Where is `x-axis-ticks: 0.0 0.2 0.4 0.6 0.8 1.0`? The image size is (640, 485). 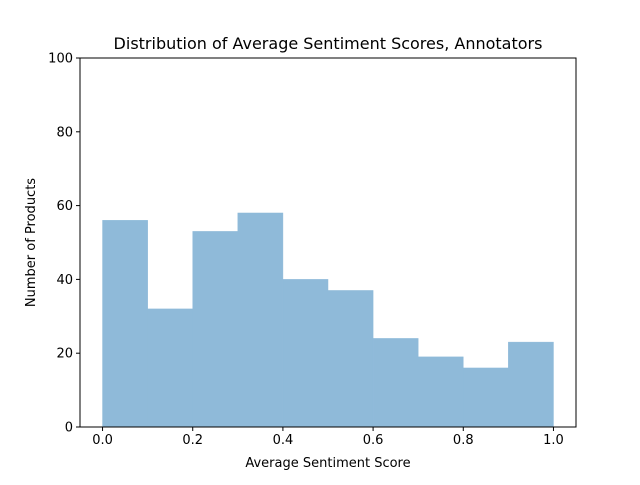
x-axis-ticks: 0.0 0.2 0.4 0.6 0.8 1.0 is located at coordinates (328, 437).